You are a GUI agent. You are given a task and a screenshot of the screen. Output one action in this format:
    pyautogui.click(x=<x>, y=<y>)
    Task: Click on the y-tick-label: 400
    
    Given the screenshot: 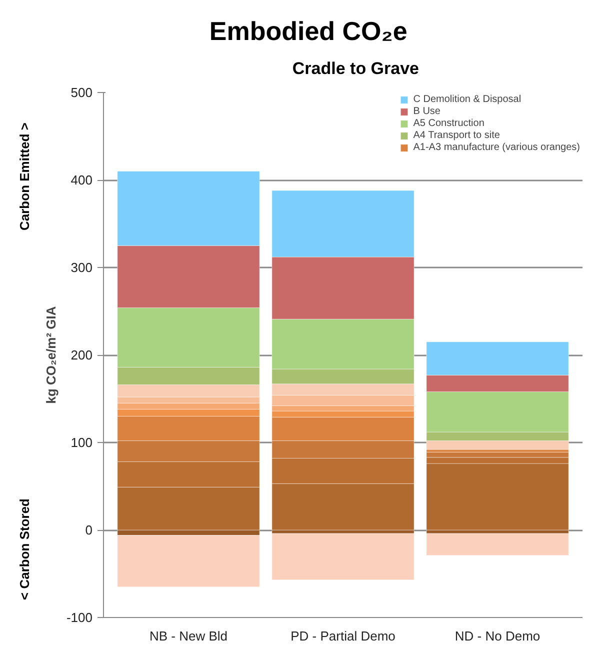 What is the action you would take?
    pyautogui.click(x=81, y=180)
    